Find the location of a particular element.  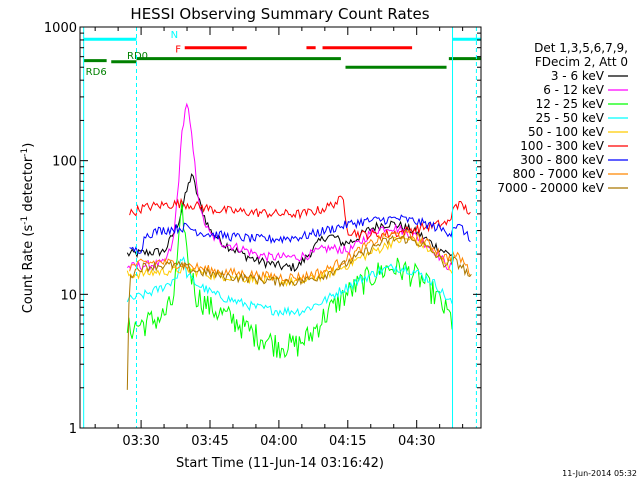

bar-label-3: F is located at coordinates (178, 50).